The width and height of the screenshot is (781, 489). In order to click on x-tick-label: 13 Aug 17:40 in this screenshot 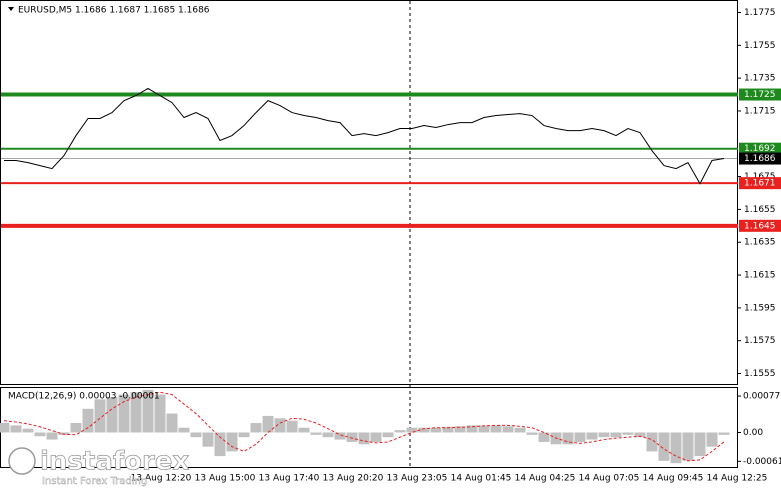, I will do `click(289, 479)`.